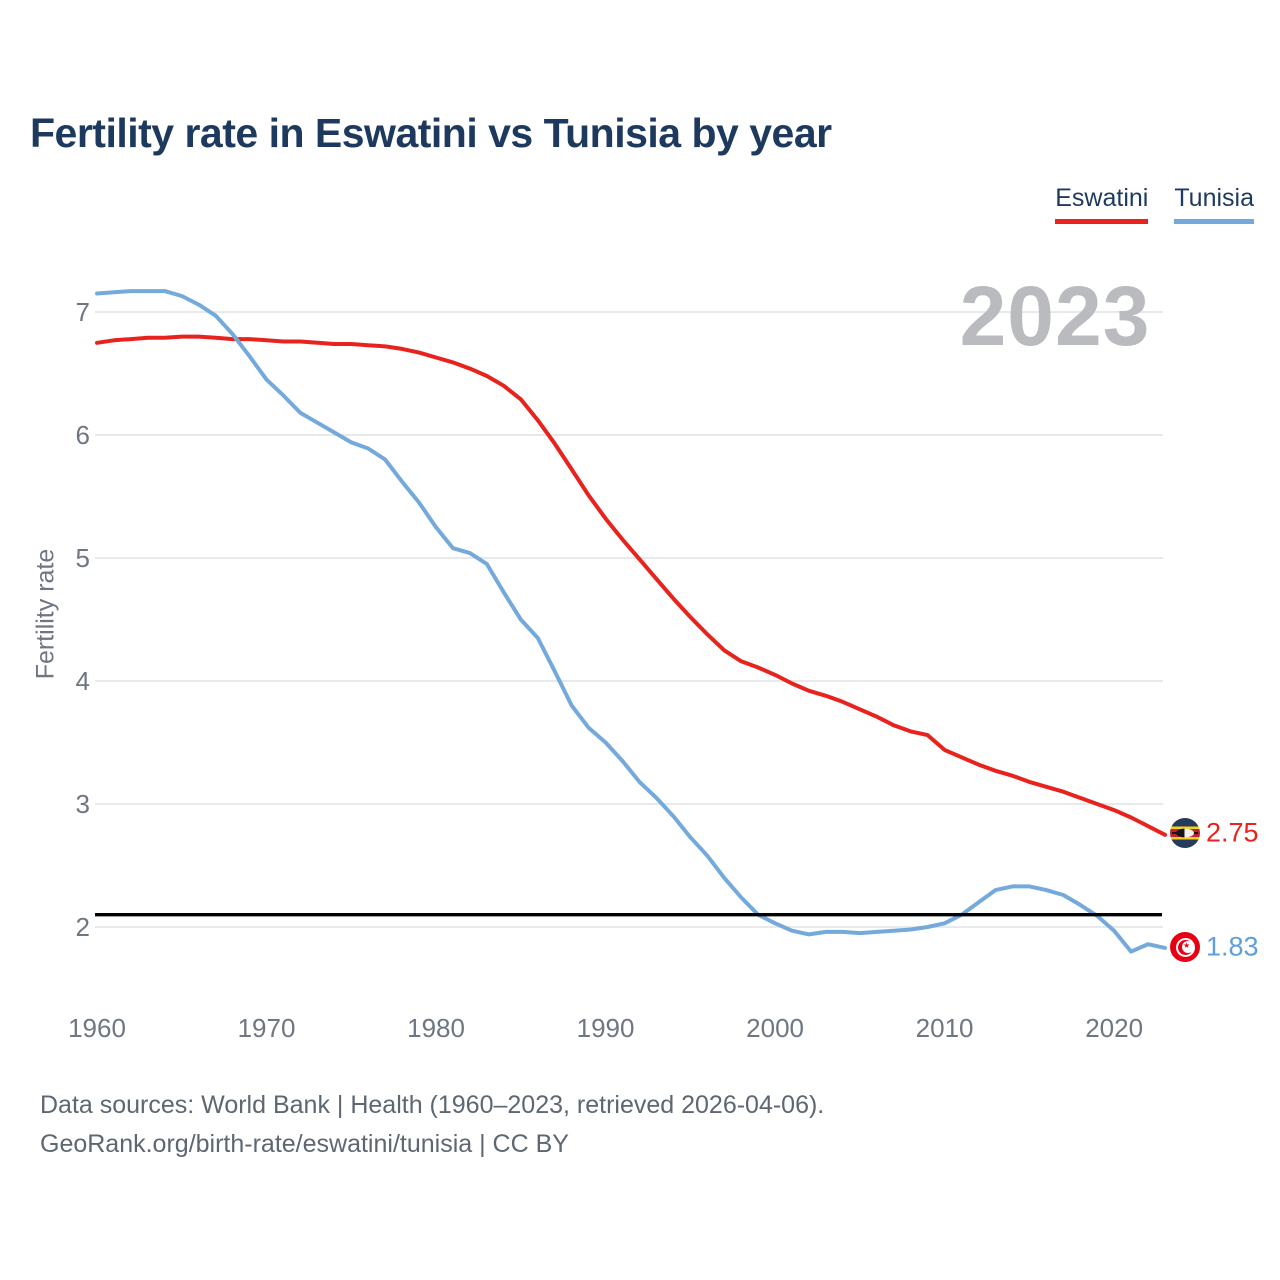  Describe the element at coordinates (83, 927) in the screenshot. I see `y-tick-2: 2` at that location.